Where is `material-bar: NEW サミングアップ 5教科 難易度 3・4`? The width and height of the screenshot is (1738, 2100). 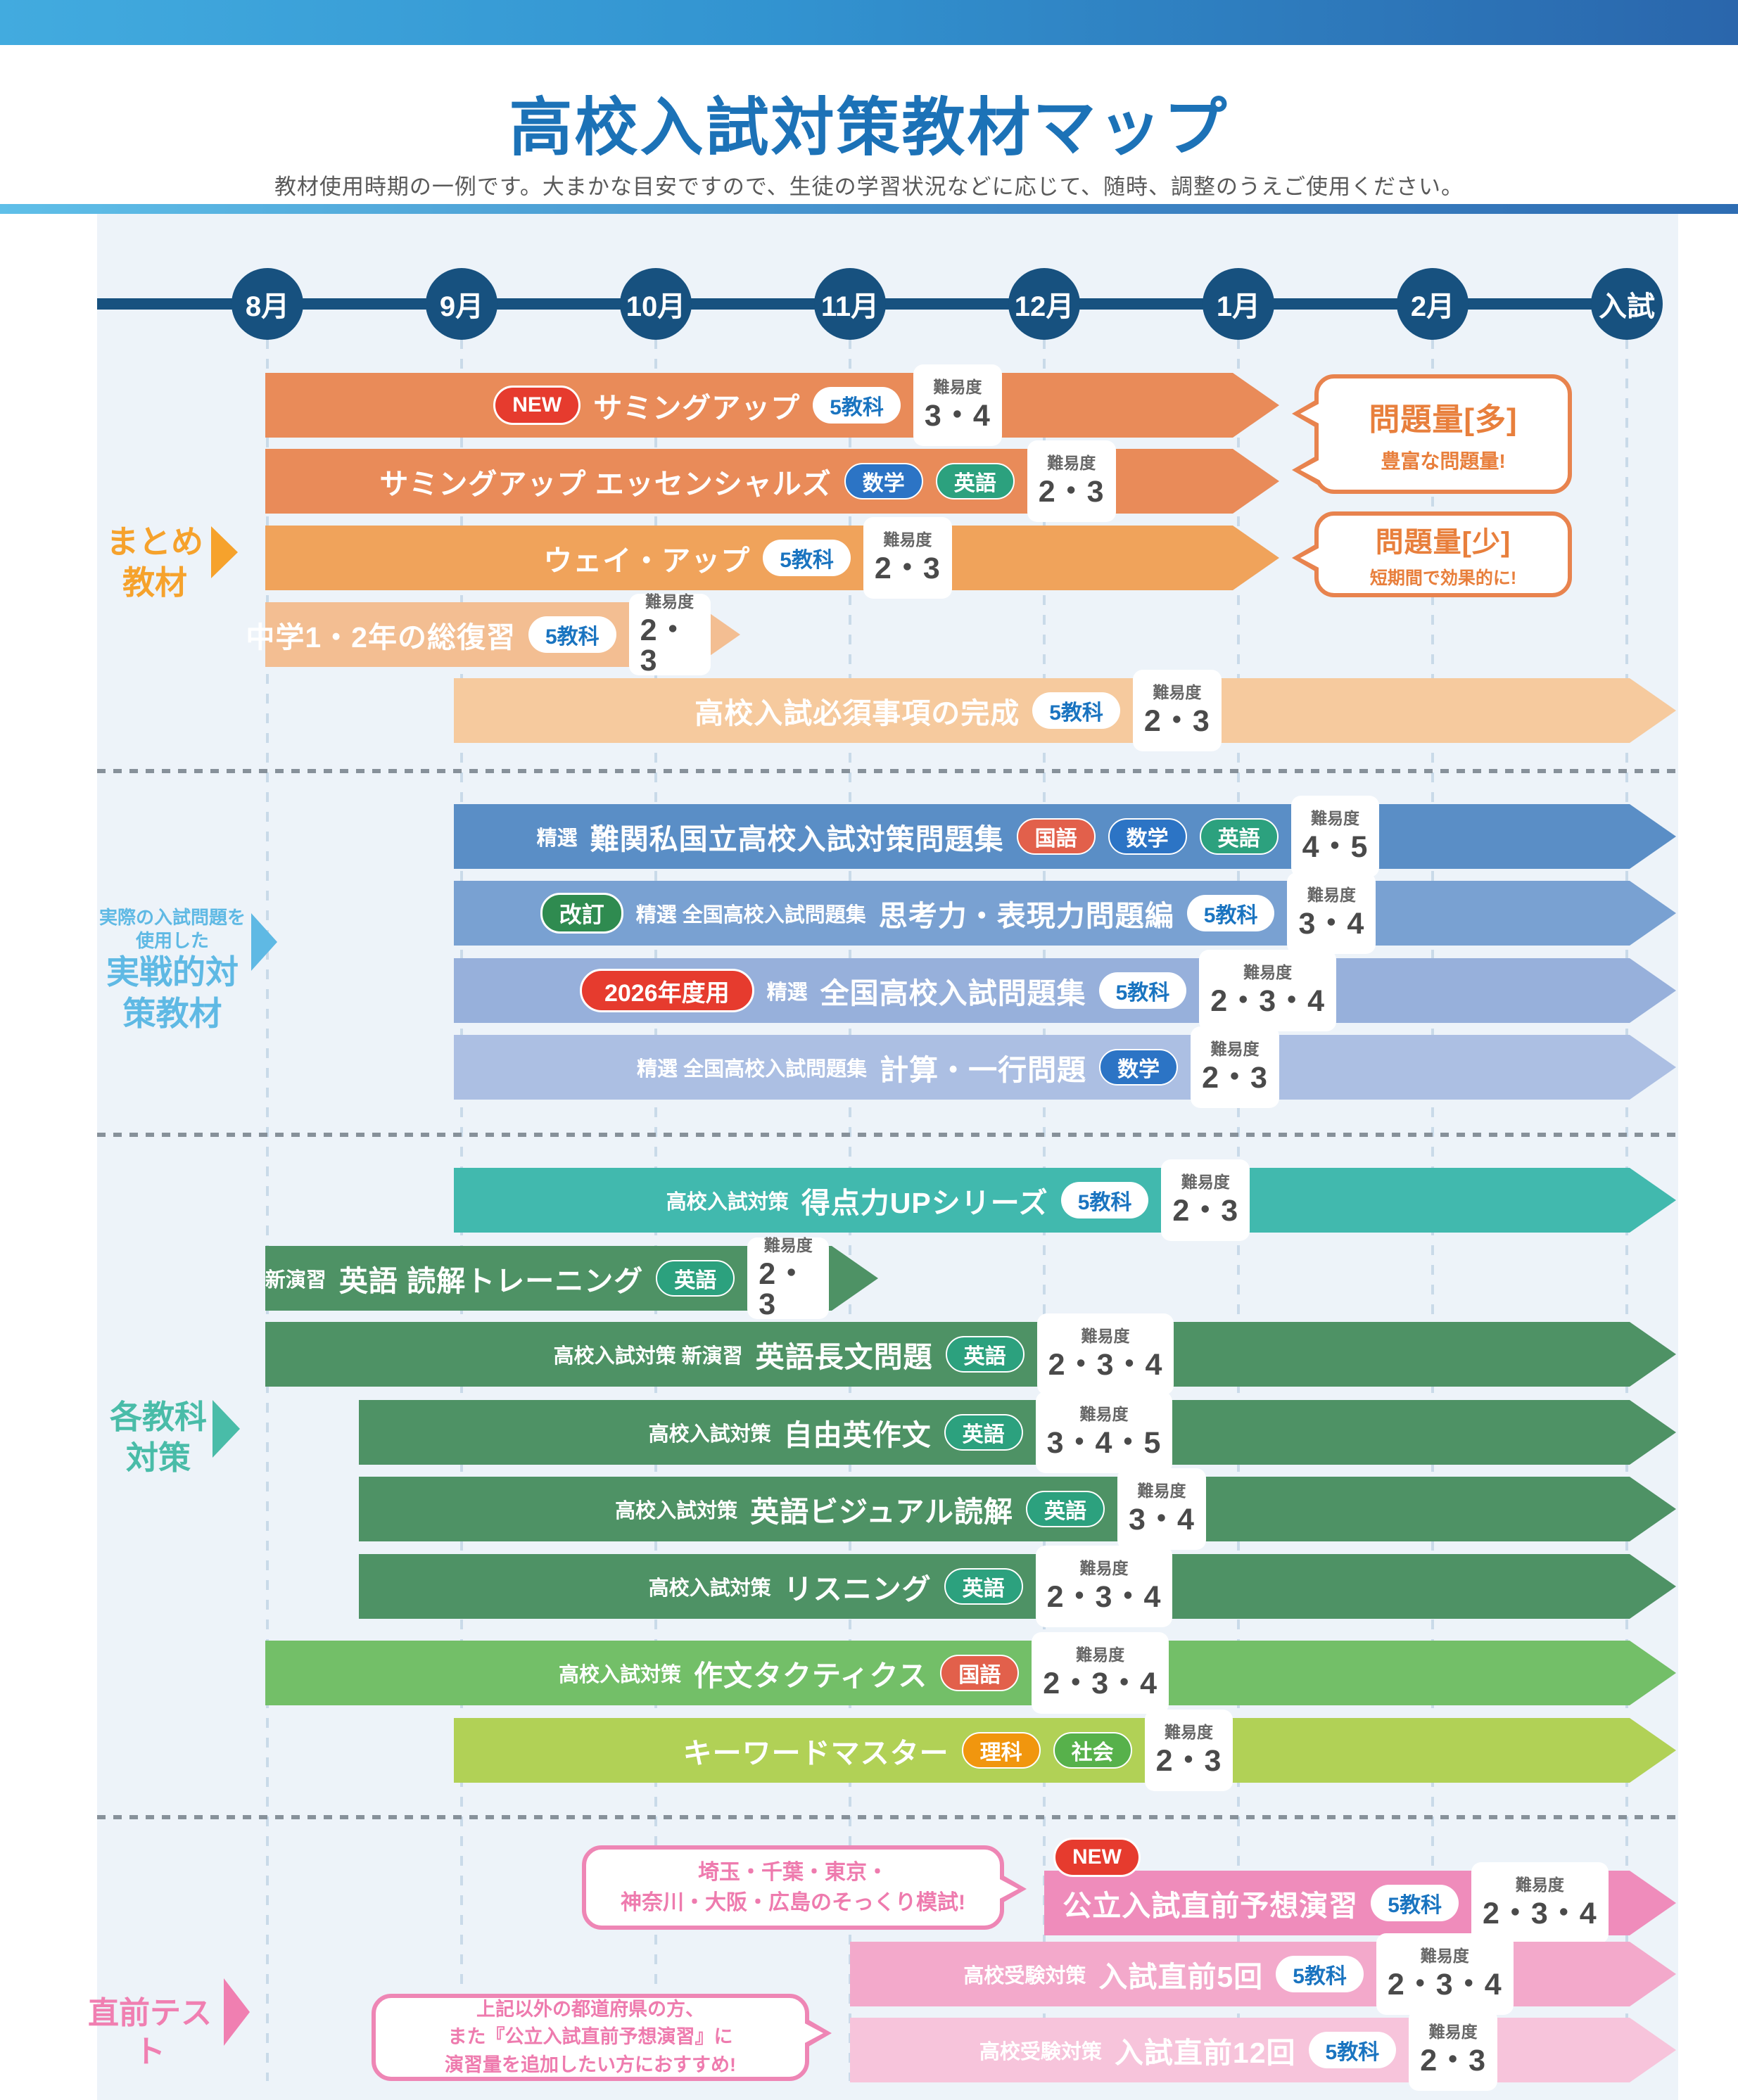 material-bar: NEW サミングアップ 5教科 難易度 3・4 is located at coordinates (772, 405).